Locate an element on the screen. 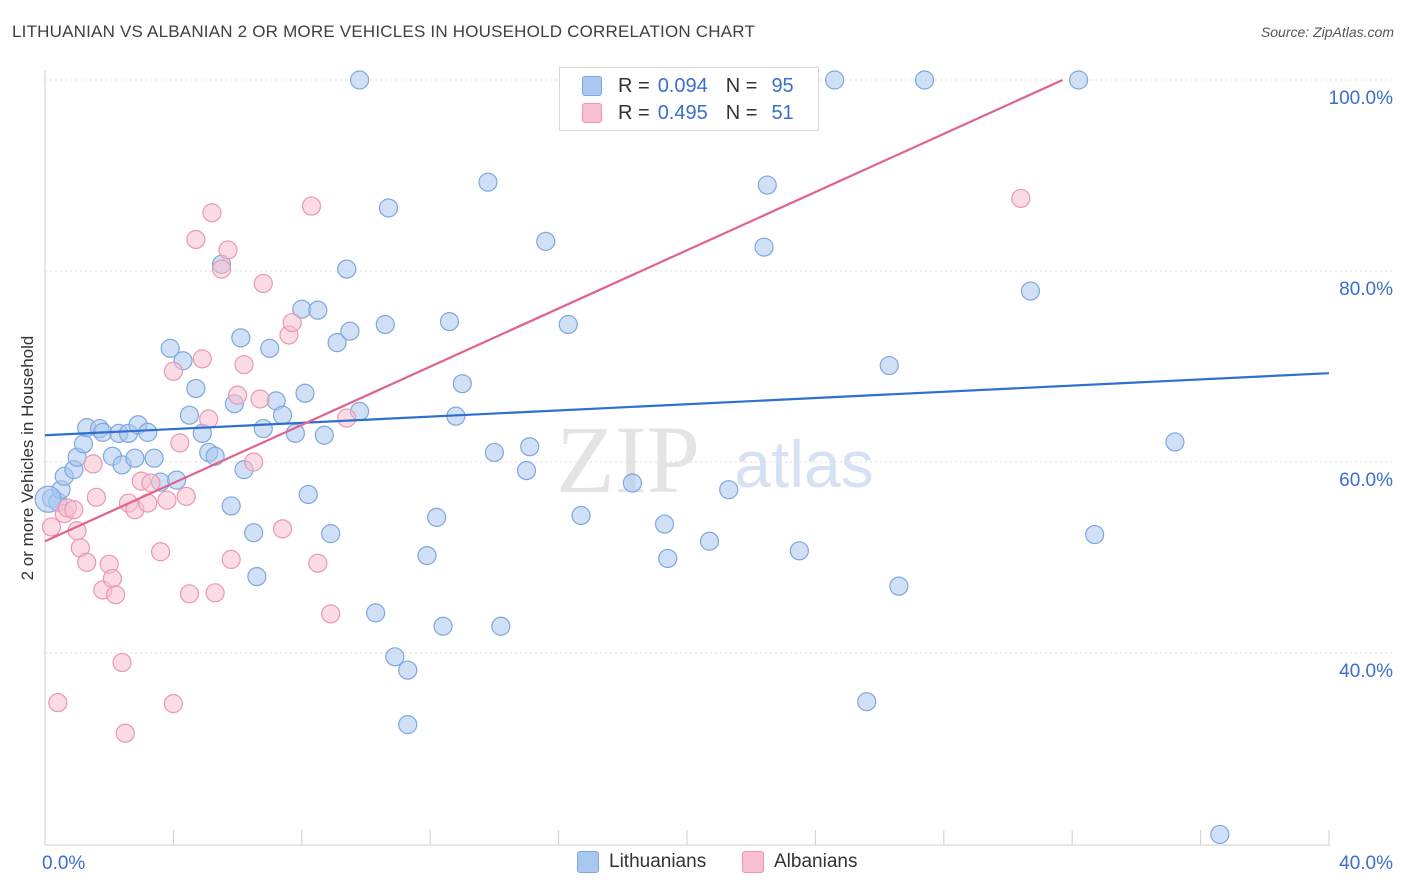  lithuanians-trend-line is located at coordinates (687, 404).